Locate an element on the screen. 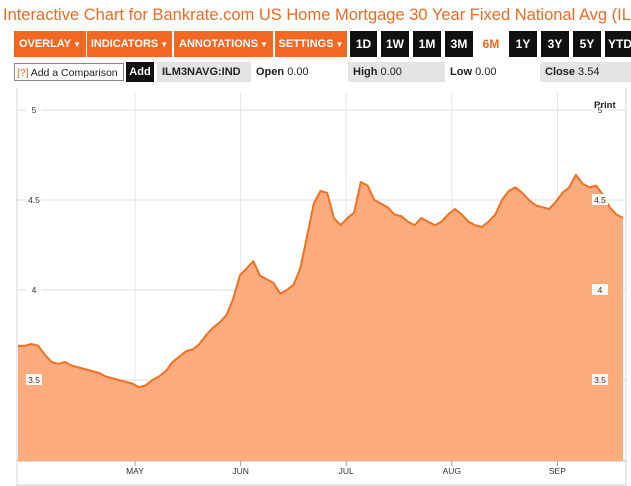  close-label: Close is located at coordinates (560, 72).